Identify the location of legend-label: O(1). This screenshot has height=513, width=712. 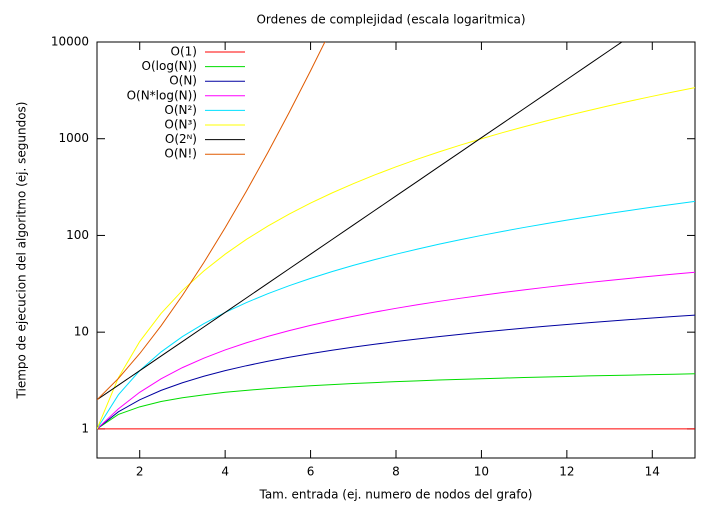
(184, 52).